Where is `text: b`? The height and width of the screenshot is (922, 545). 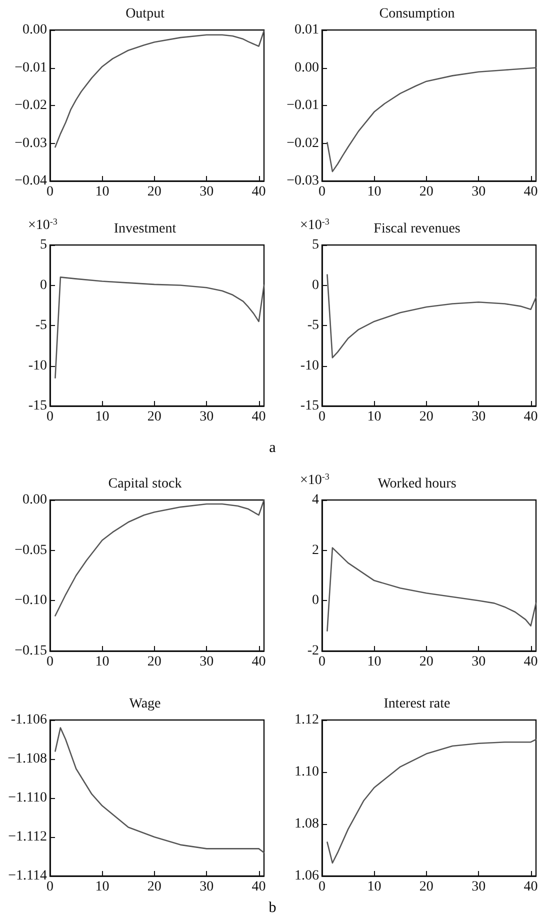
text: b is located at coordinates (273, 908).